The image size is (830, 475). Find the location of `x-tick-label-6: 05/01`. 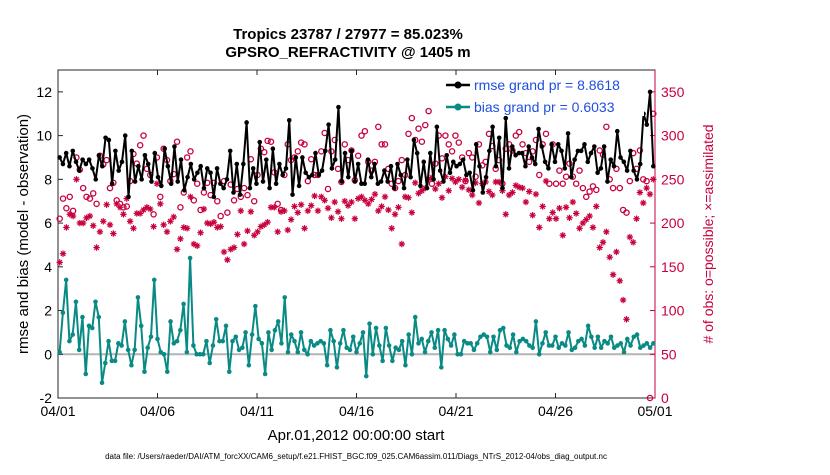

x-tick-label-6: 05/01 is located at coordinates (654, 411).